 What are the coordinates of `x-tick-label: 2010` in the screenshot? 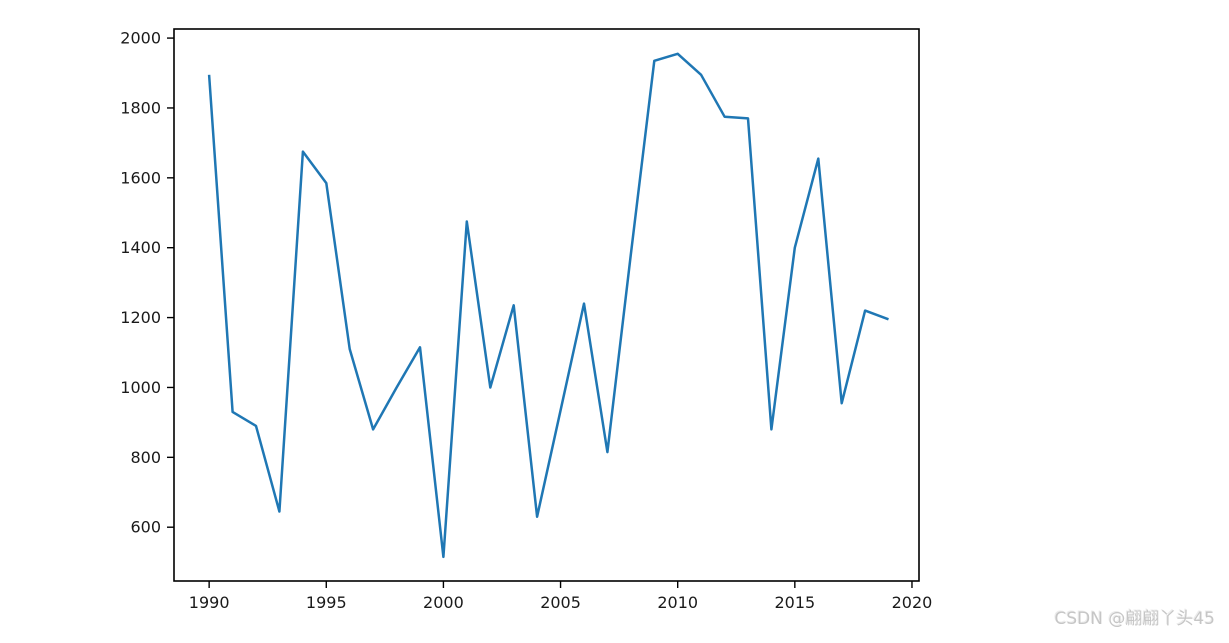 It's located at (677, 602).